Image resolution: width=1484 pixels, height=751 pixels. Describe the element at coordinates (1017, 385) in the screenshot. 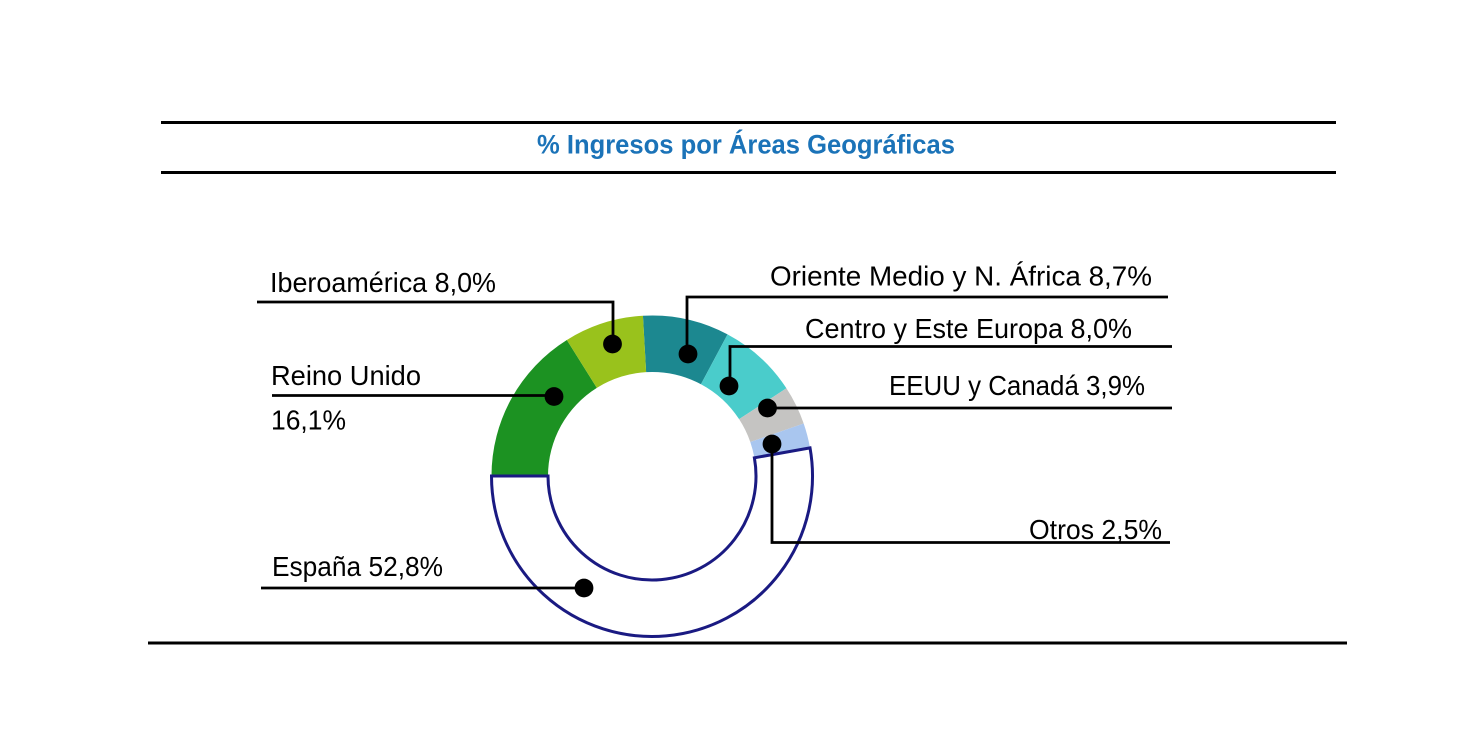

I see `svg-text: EEUU y Canadá 3,9%` at that location.